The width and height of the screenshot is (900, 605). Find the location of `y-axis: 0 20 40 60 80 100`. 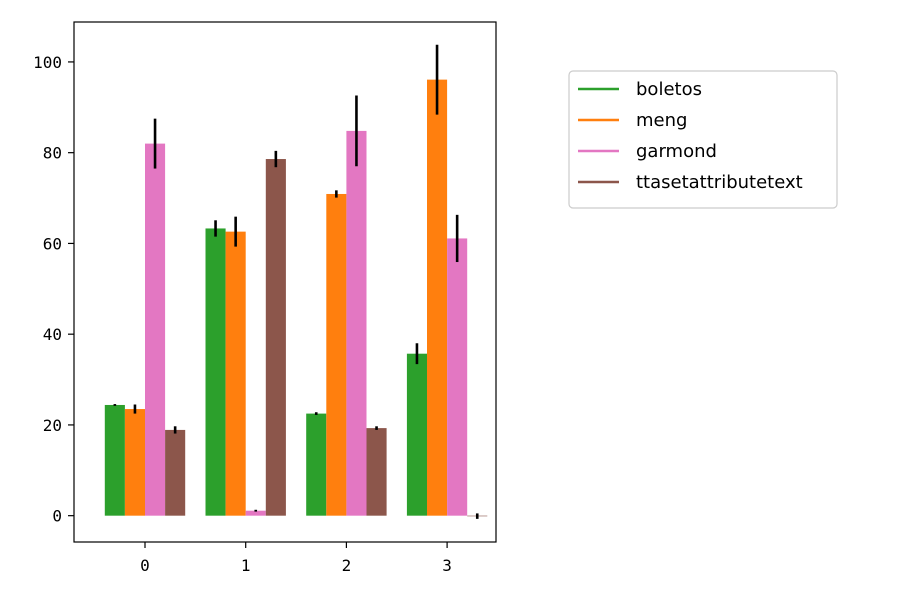

y-axis: 0 20 40 60 80 100 is located at coordinates (53, 289).